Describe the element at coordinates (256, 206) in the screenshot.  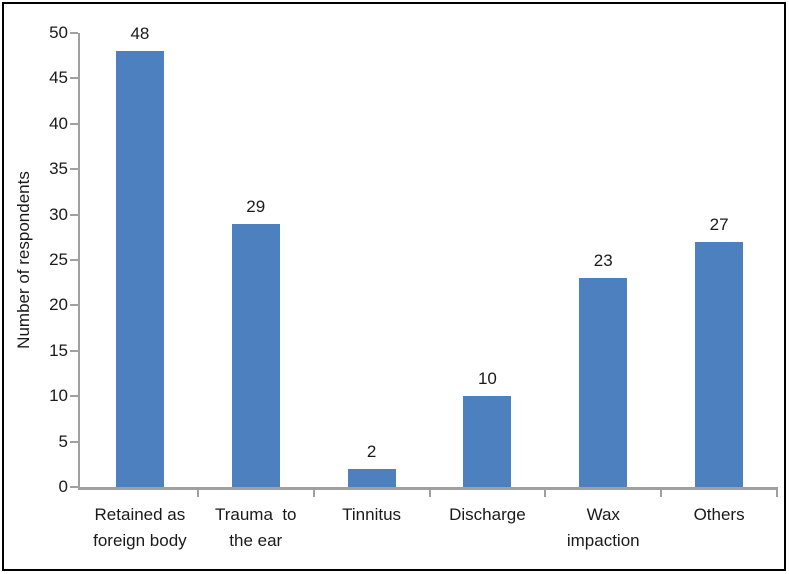
I see `bar-value-label: 29` at that location.